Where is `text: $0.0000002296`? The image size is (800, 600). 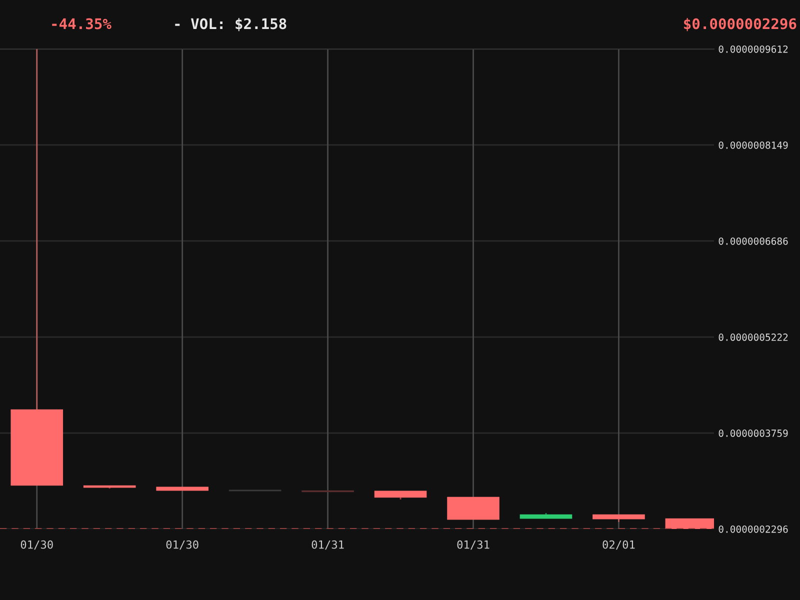 text: $0.0000002296 is located at coordinates (740, 25).